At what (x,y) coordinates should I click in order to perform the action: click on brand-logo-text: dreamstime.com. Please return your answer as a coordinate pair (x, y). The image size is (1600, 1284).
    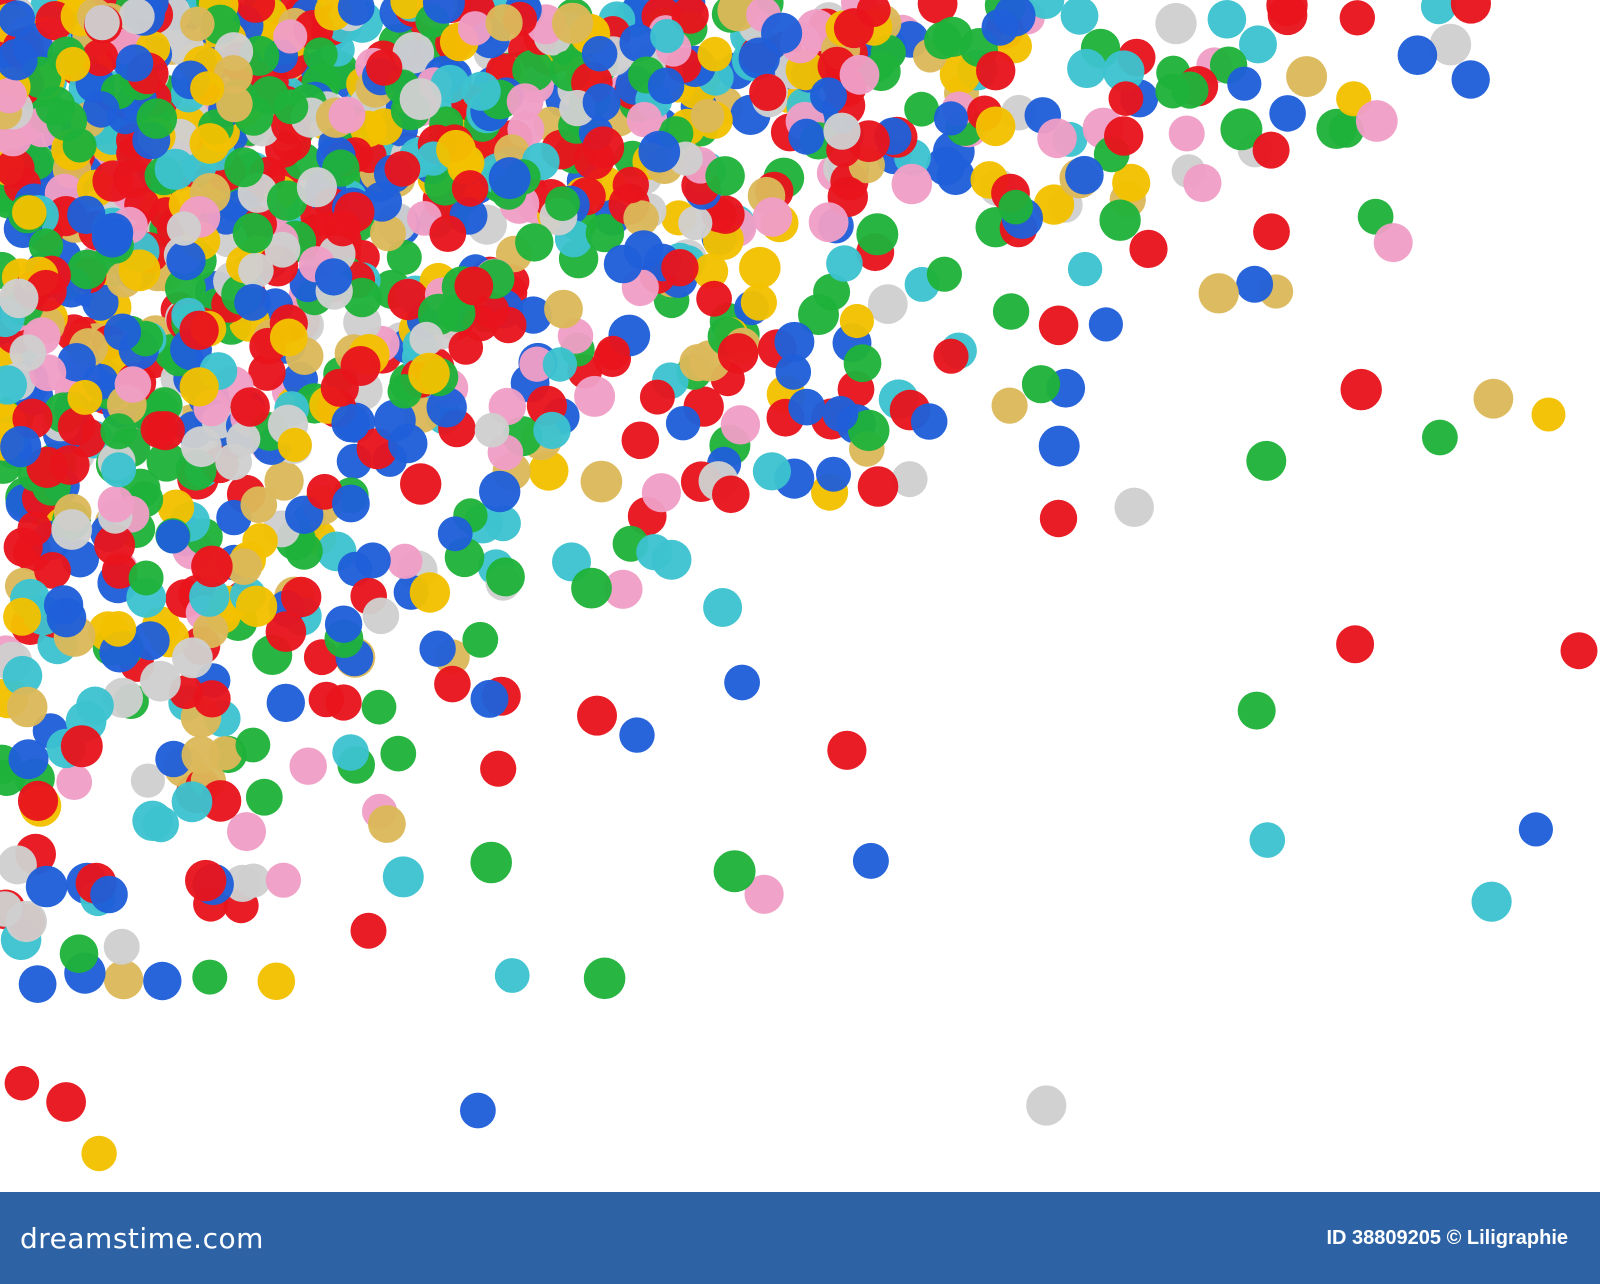
    Looking at the image, I should click on (142, 1238).